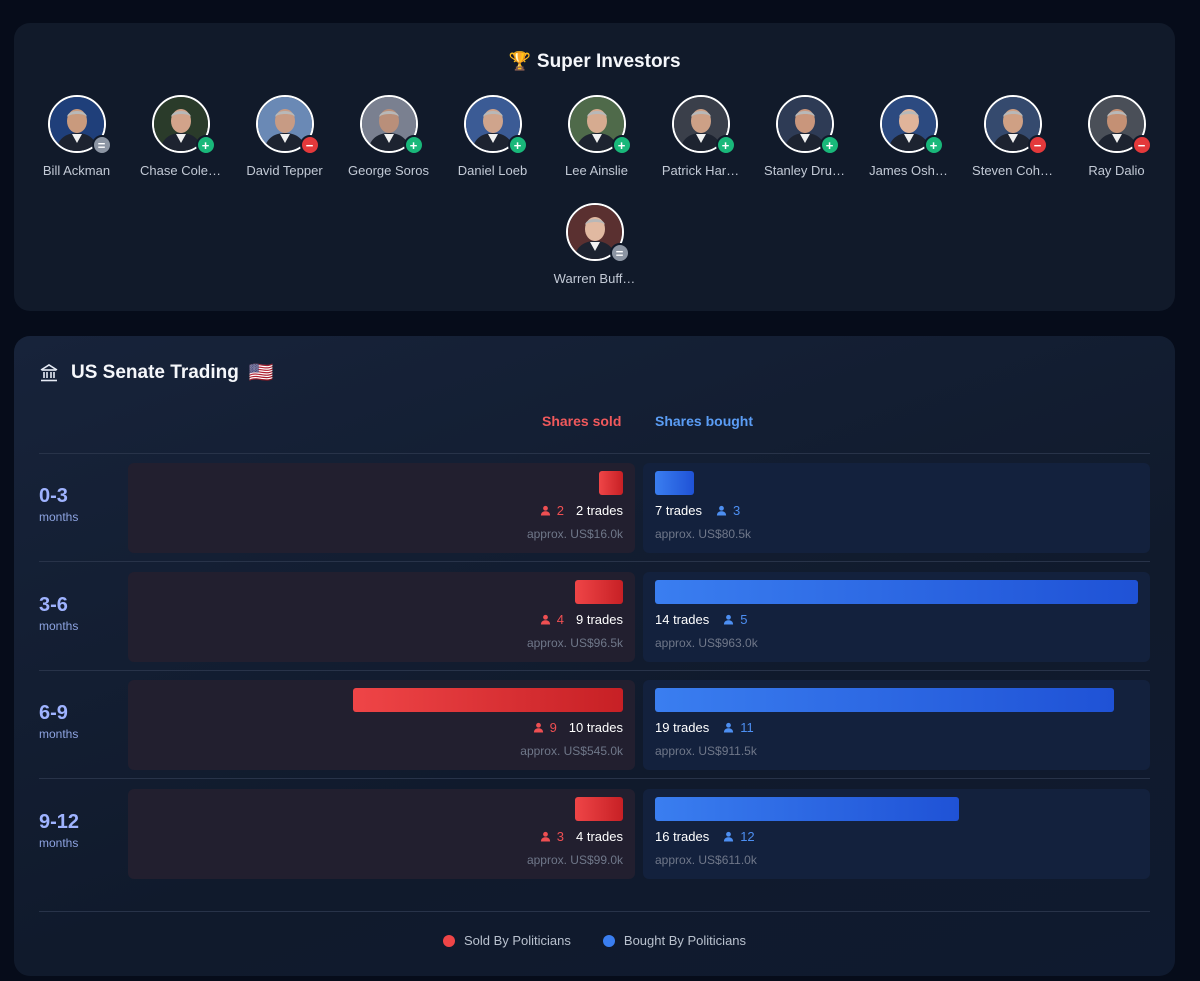 The width and height of the screenshot is (1200, 981). Describe the element at coordinates (896, 833) in the screenshot. I see `bought-panel: 16 trades 12 approx. US$611.0k` at that location.